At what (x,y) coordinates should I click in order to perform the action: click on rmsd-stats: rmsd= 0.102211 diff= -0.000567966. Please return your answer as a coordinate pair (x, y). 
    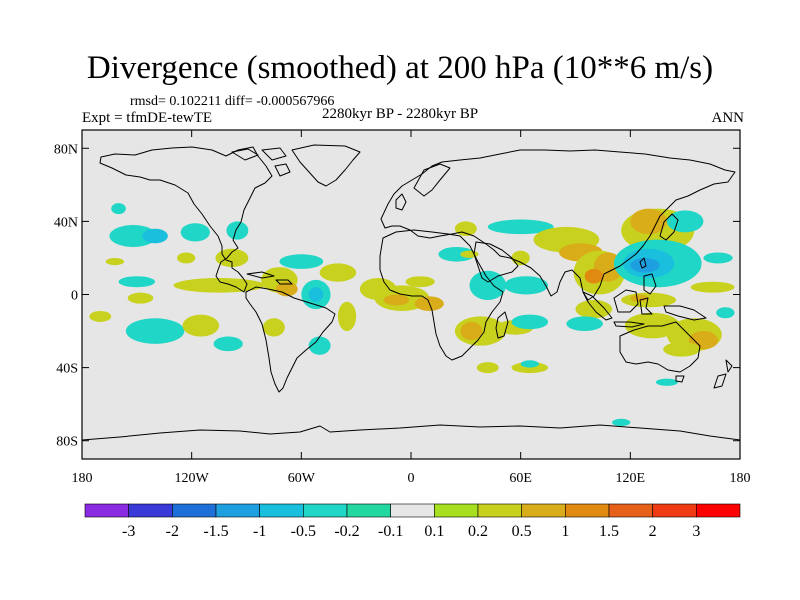
    Looking at the image, I should click on (232, 101).